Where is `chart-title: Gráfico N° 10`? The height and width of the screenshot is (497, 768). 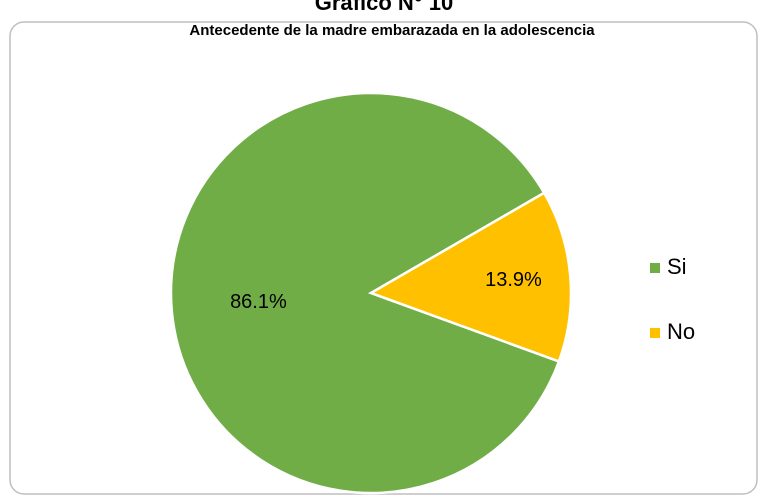 chart-title: Gráfico N° 10 is located at coordinates (384, 7).